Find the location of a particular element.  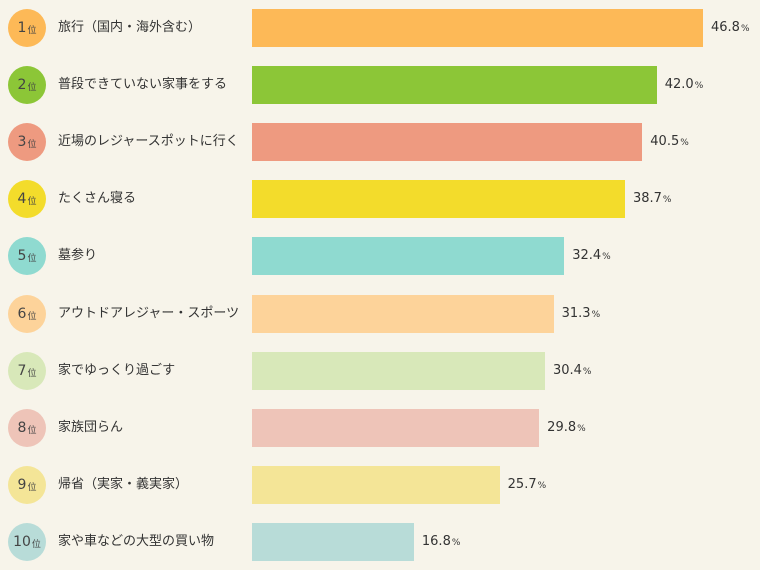

chart-row: 4 位たくさん寝る 38.7% is located at coordinates (380, 199).